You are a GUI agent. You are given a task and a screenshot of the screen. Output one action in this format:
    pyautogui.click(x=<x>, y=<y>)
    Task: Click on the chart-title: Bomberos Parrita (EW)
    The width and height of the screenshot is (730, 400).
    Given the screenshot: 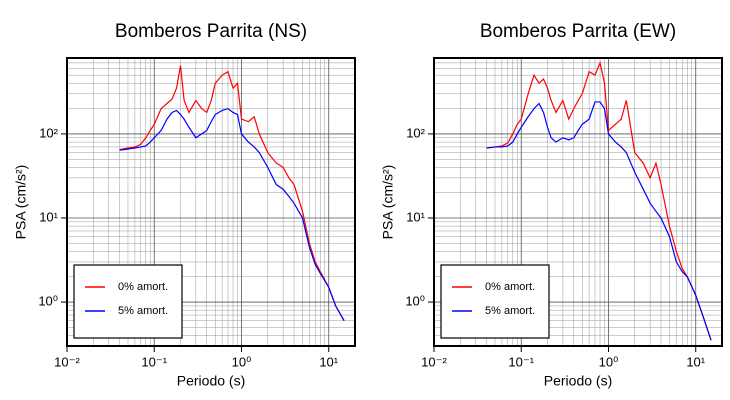 What is the action you would take?
    pyautogui.click(x=578, y=31)
    